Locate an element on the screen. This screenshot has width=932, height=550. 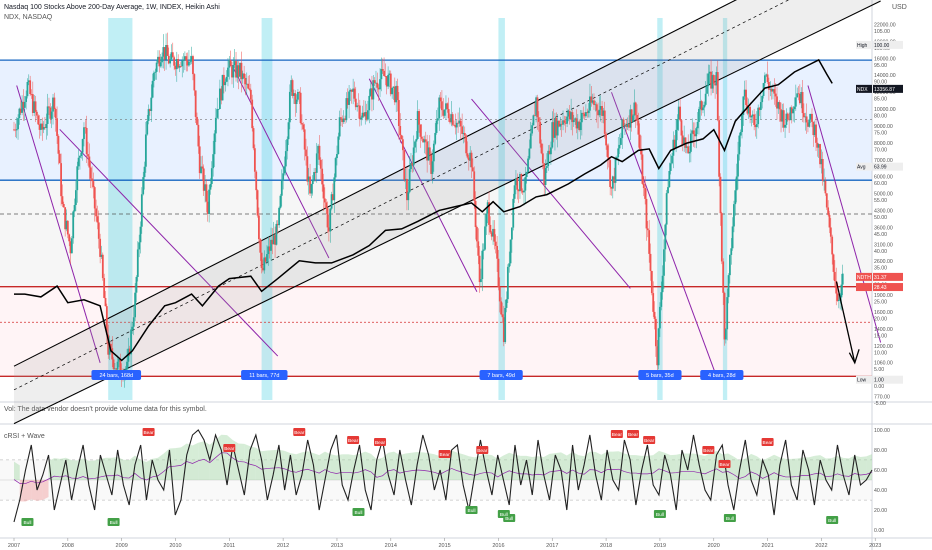
price-axis-tick-pct: 15.00 is located at coordinates (880, 336).